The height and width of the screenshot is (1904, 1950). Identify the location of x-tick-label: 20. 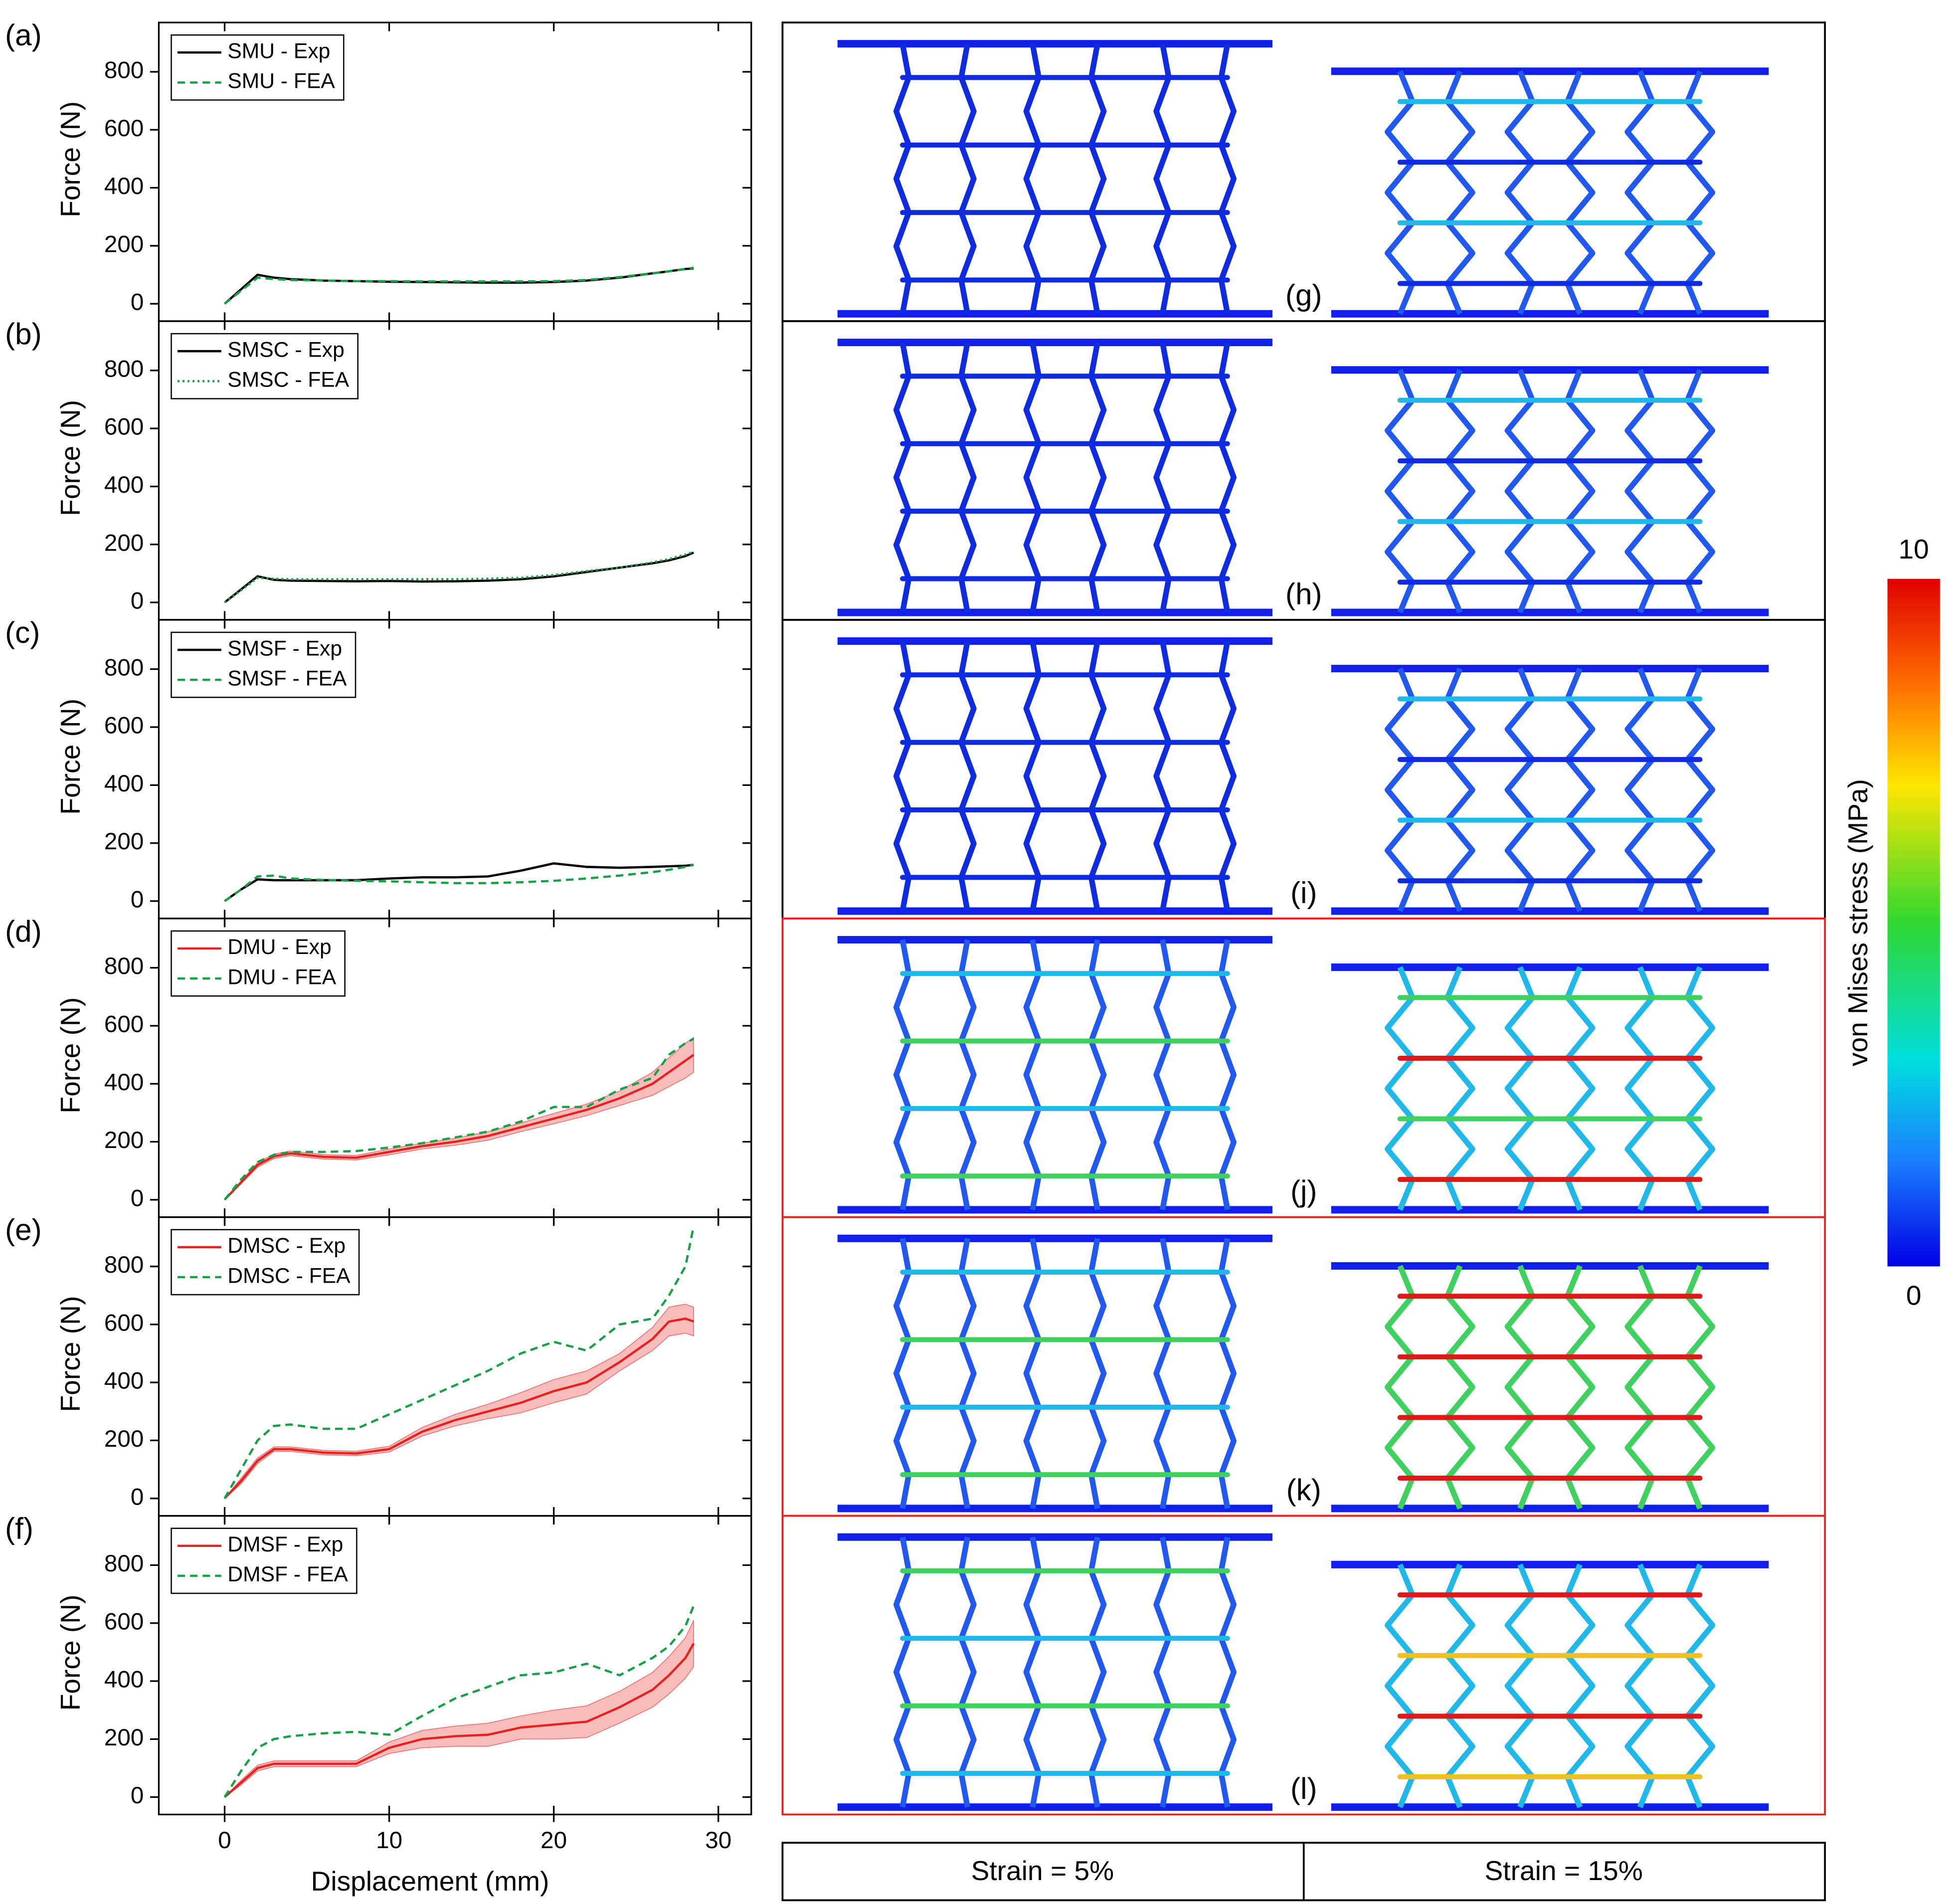
(553, 1840).